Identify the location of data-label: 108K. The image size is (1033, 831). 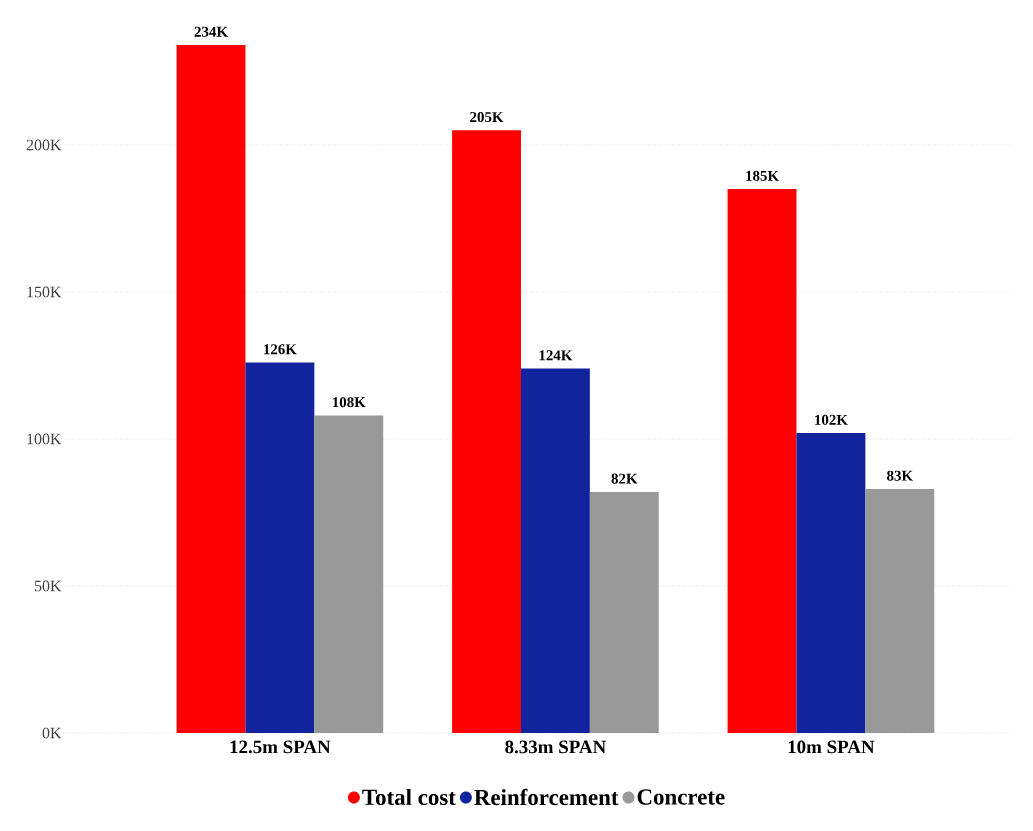
(349, 402).